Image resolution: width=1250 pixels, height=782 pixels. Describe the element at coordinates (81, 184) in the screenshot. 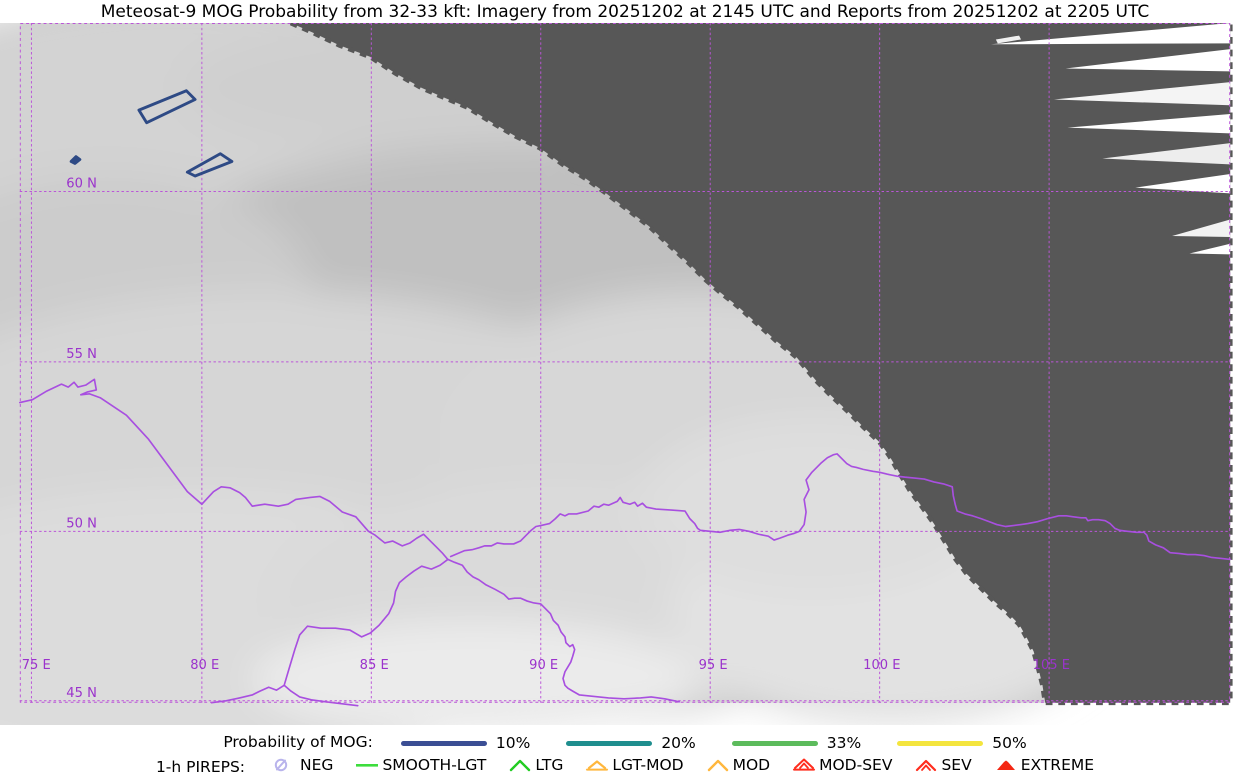

I see `lat-label: 60 N` at that location.